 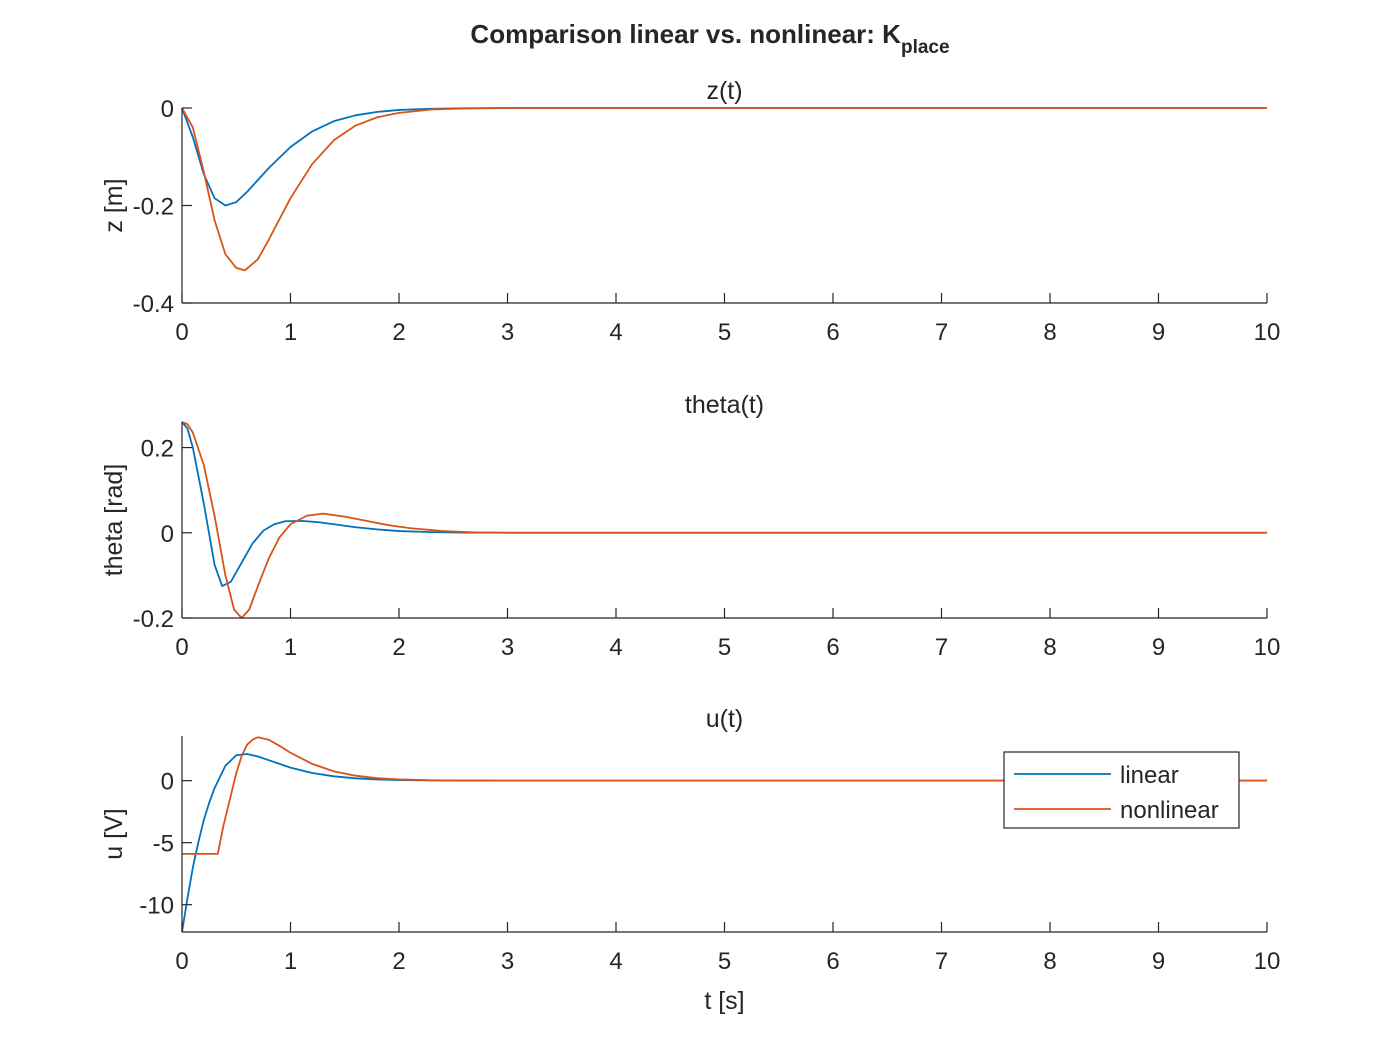 What do you see at coordinates (1169, 810) in the screenshot?
I see `legend-label-nonlinear: nonlinear` at bounding box center [1169, 810].